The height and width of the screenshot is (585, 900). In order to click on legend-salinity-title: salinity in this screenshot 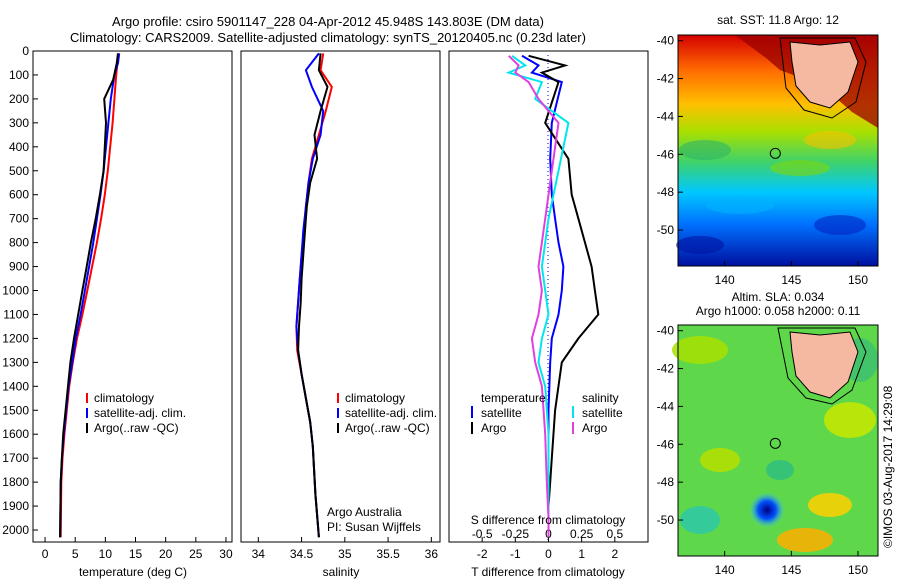, I will do `click(600, 398)`.